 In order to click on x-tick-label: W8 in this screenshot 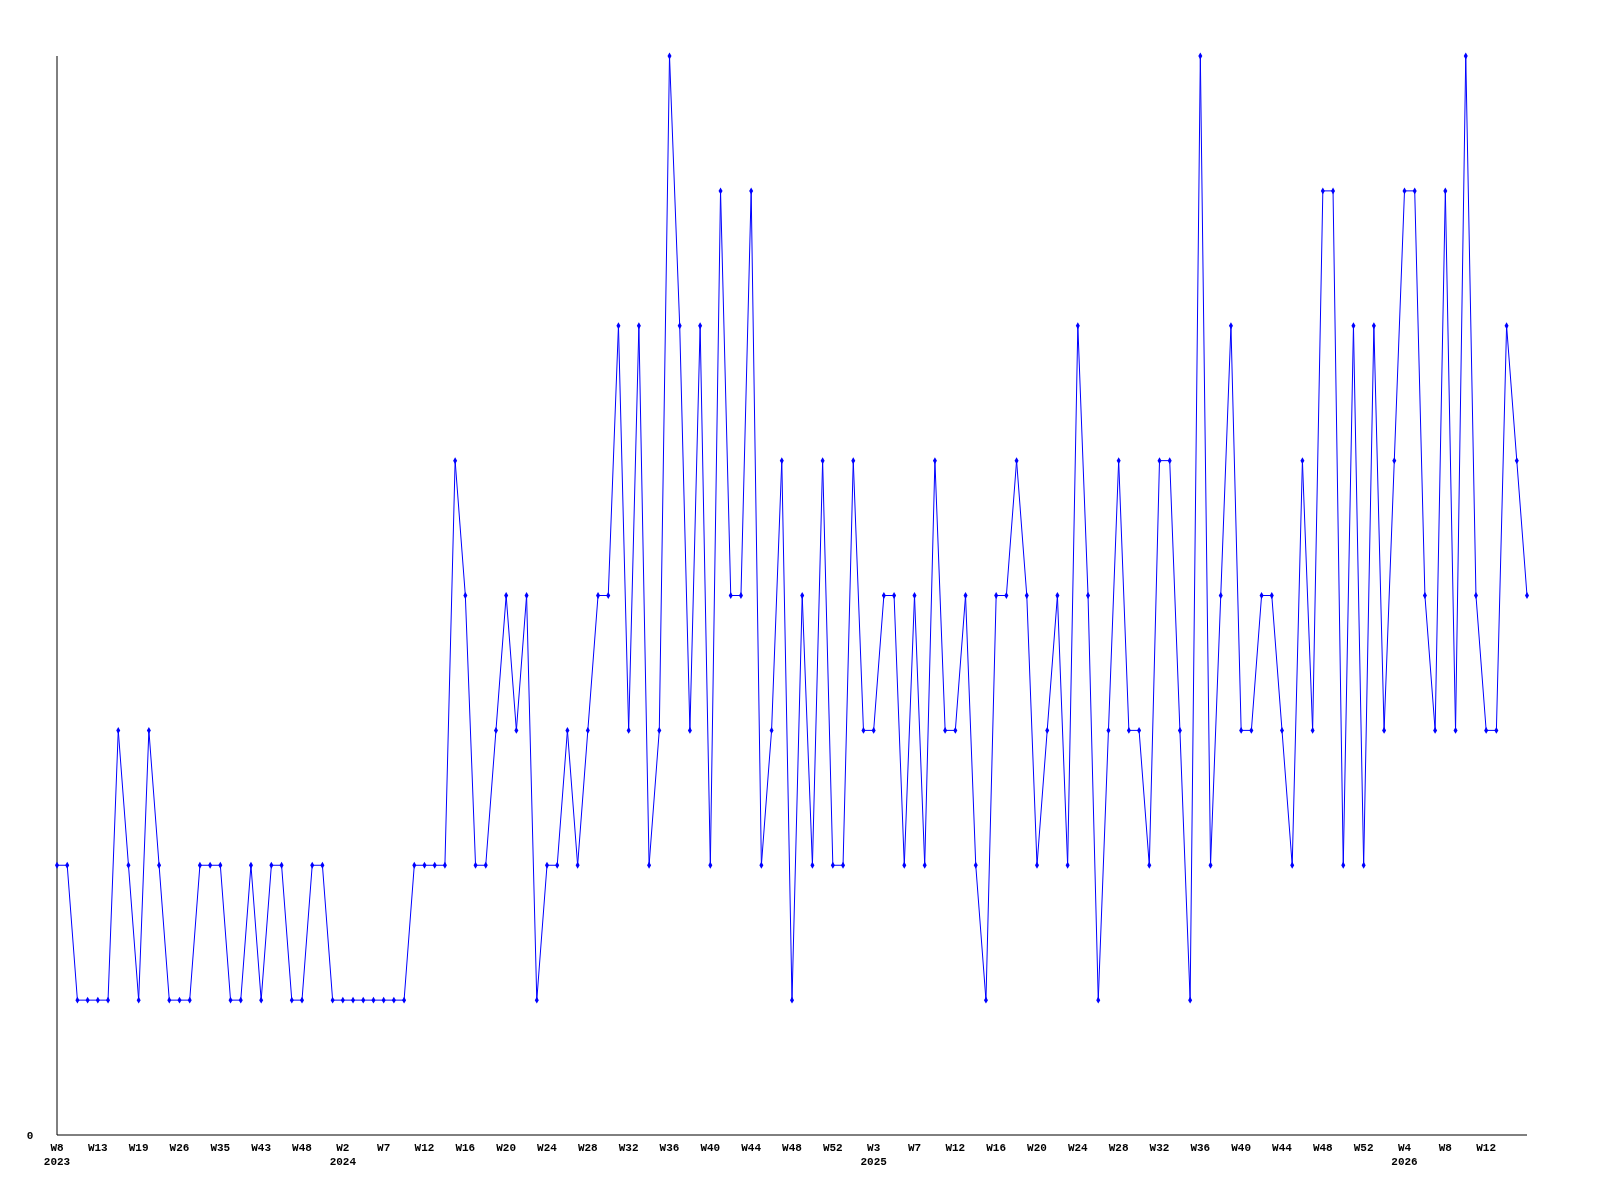, I will do `click(1445, 1148)`.